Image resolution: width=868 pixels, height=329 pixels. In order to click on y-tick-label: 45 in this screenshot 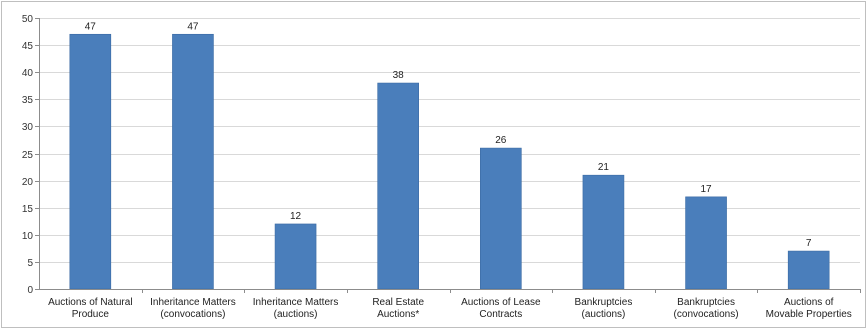, I will do `click(28, 46)`.